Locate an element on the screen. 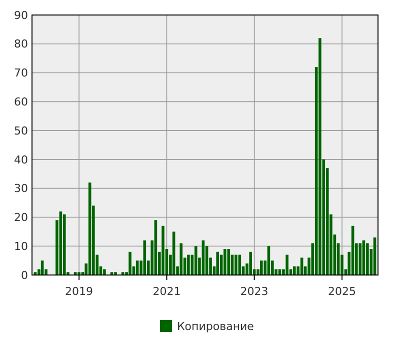 The width and height of the screenshot is (400, 350). y-tick-label: 60 is located at coordinates (21, 102).